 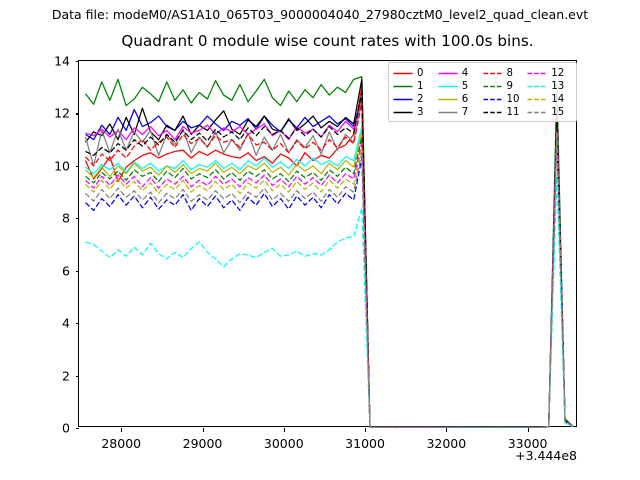 What do you see at coordinates (465, 112) in the screenshot?
I see `legend-label-7: 7` at bounding box center [465, 112].